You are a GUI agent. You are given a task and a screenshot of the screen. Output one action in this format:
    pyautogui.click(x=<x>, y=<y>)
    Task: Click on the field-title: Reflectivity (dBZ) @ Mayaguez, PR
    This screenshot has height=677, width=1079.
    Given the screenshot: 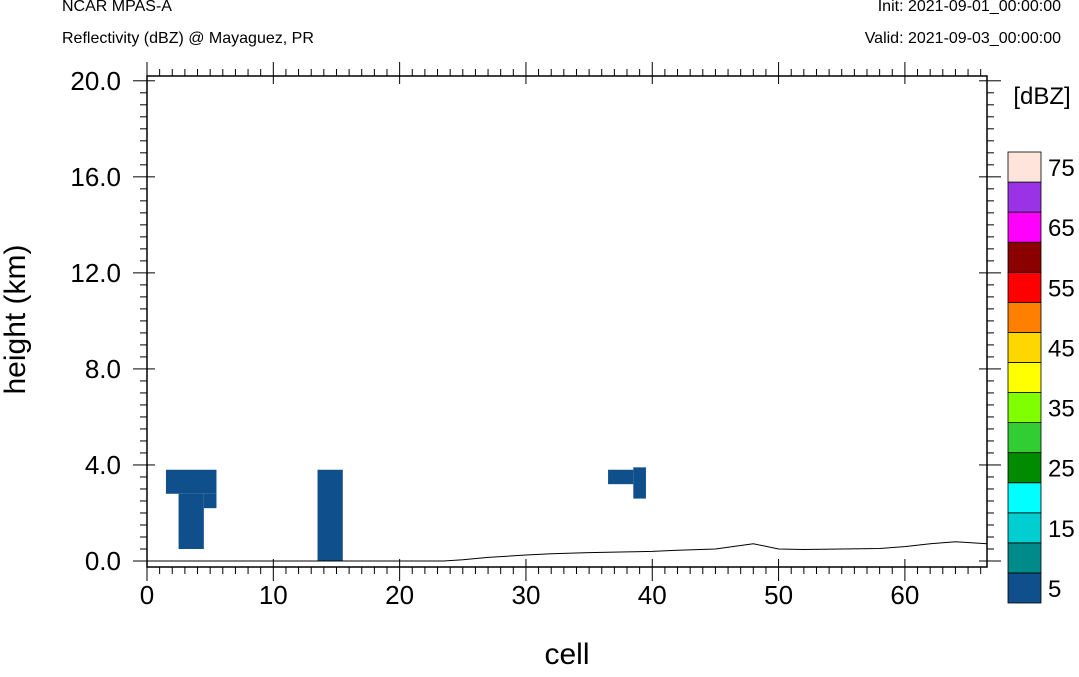 What is the action you would take?
    pyautogui.click(x=188, y=38)
    